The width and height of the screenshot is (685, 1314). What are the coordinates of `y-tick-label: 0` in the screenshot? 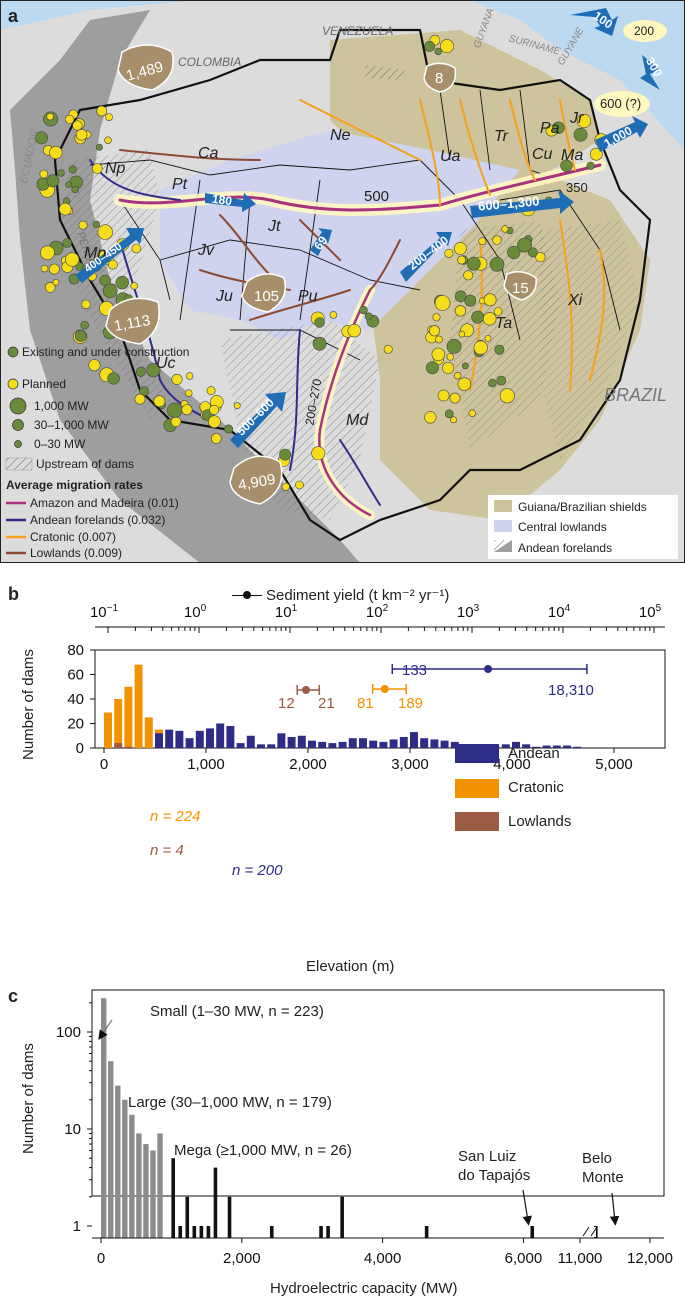 It's located at (80, 748).